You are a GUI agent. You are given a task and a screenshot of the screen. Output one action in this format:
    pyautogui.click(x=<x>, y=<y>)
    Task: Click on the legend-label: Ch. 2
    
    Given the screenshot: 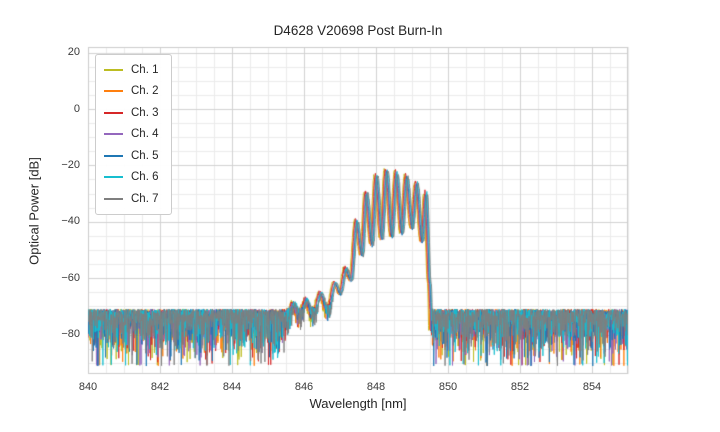 What is the action you would take?
    pyautogui.click(x=145, y=91)
    